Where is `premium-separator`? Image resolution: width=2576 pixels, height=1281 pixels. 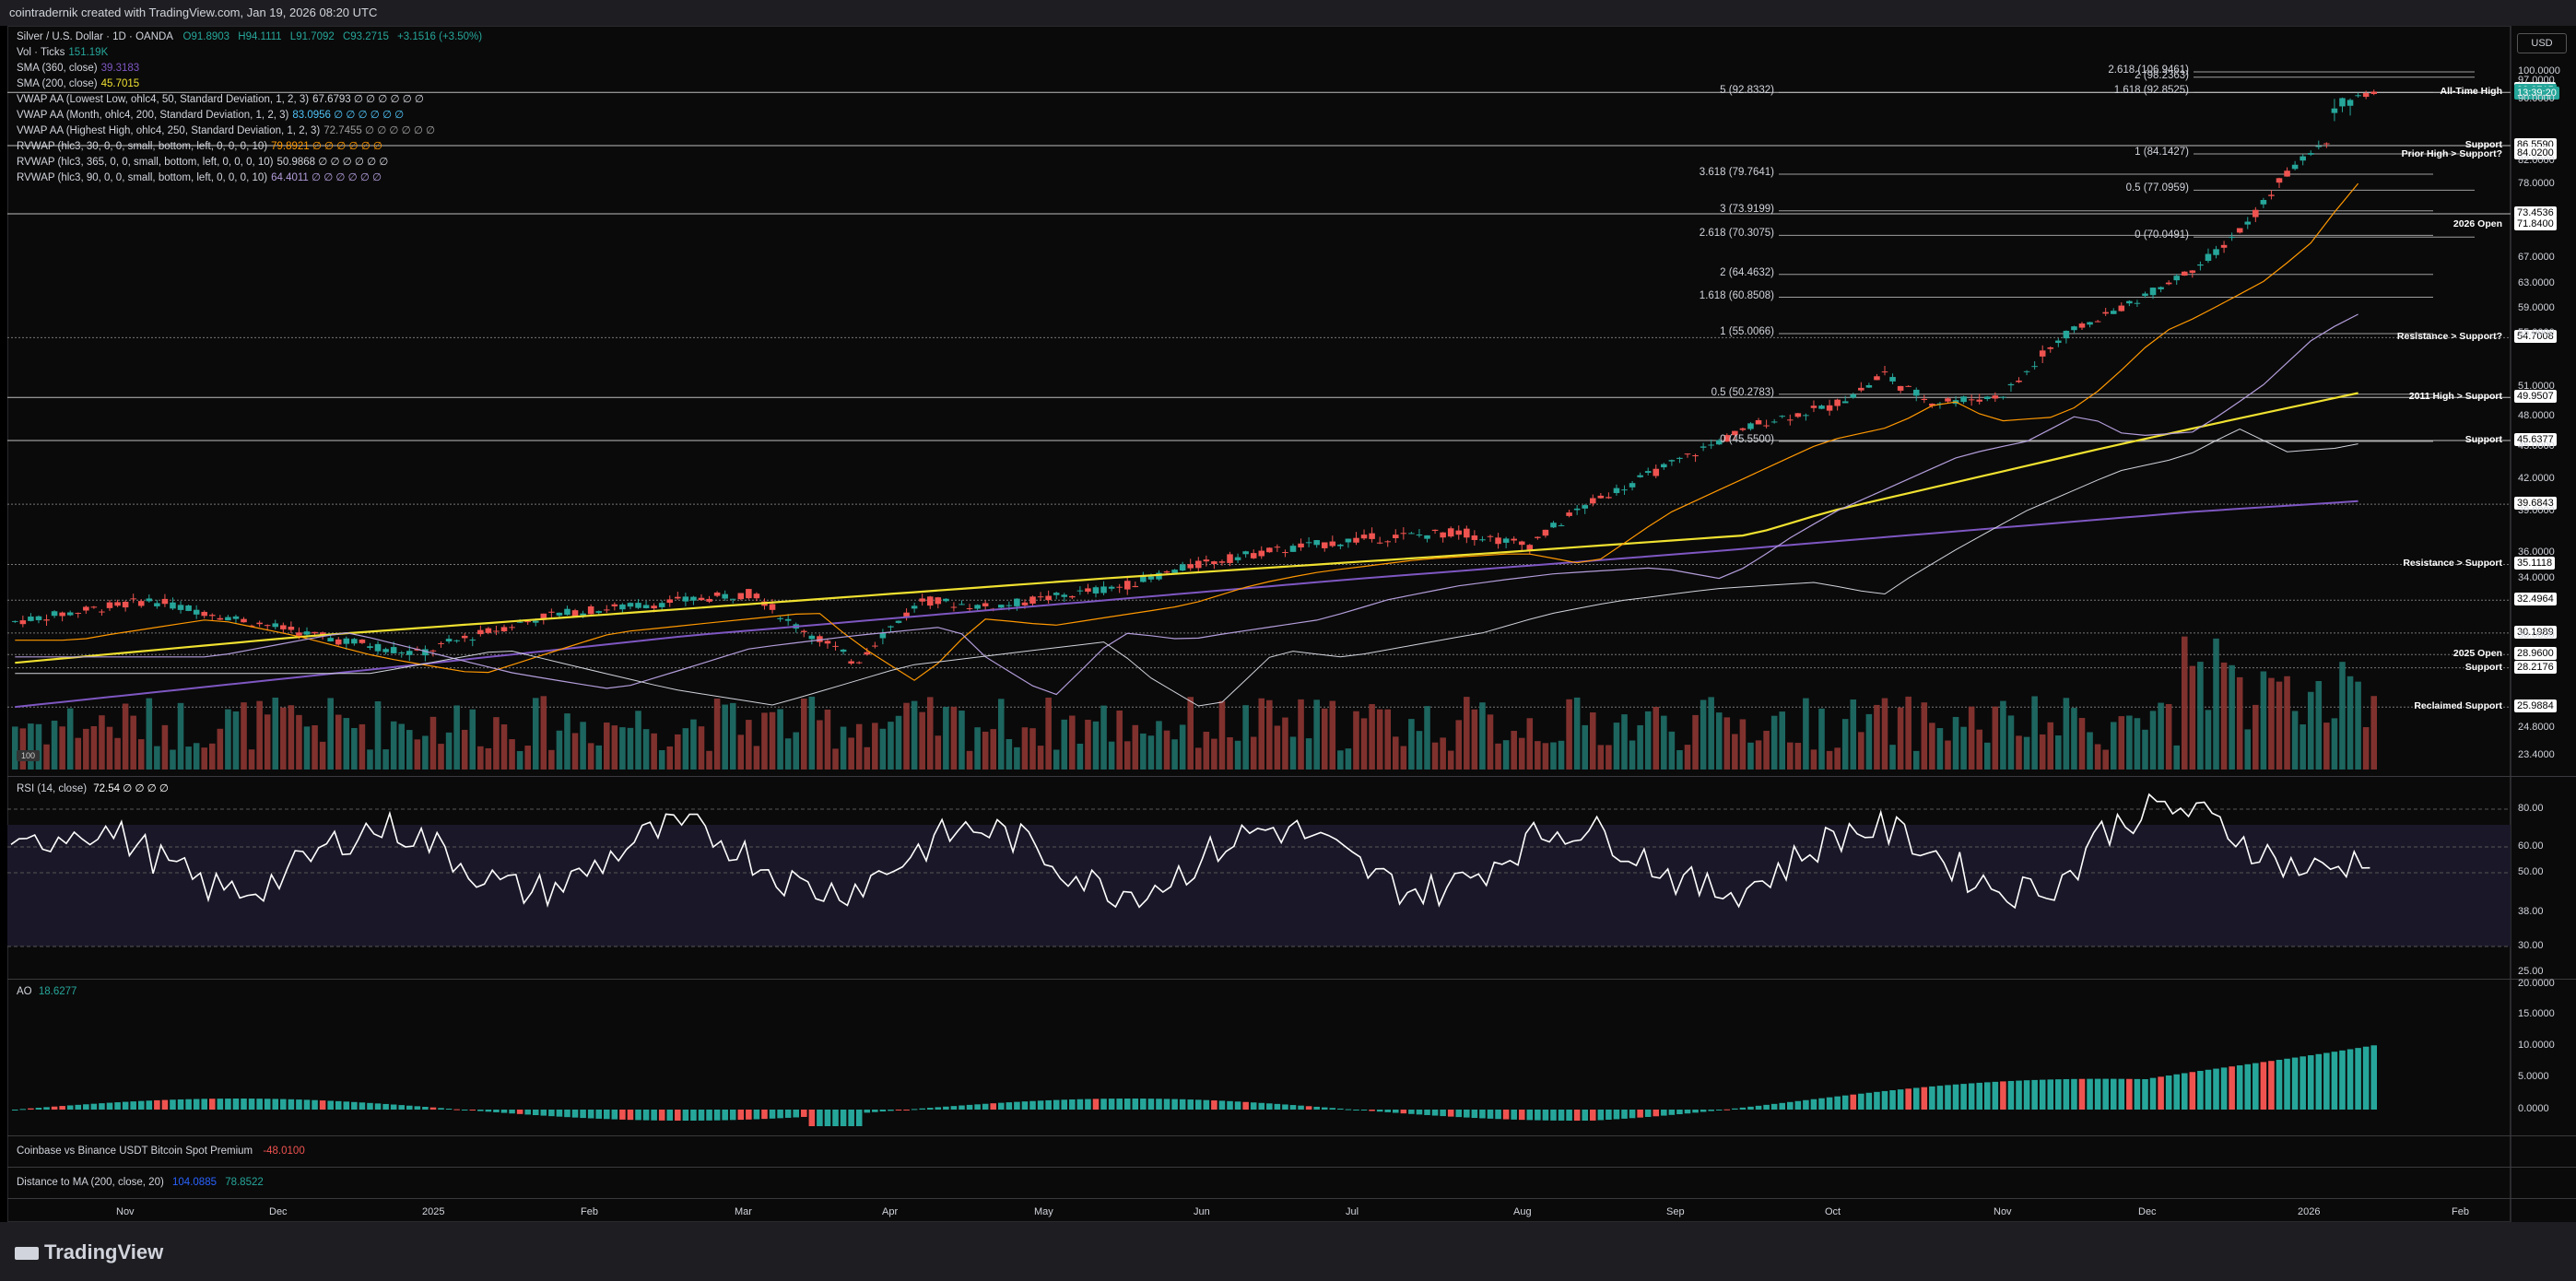
premium-separator is located at coordinates (1291, 1135).